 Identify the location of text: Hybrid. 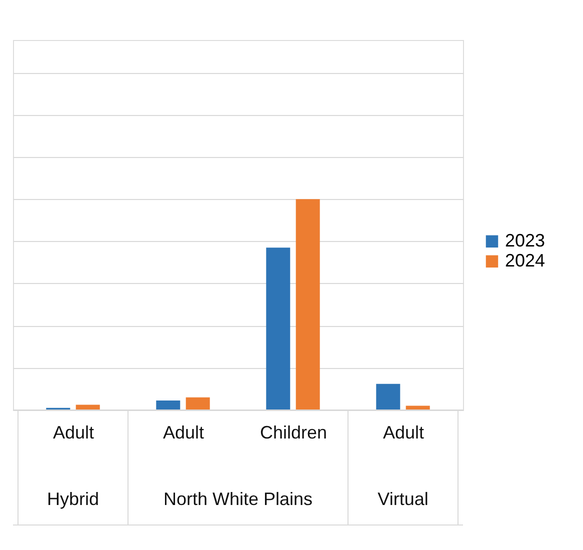
(73, 499).